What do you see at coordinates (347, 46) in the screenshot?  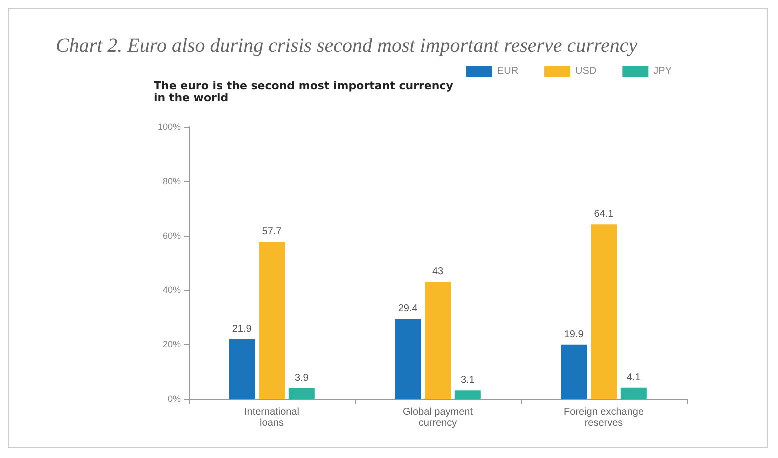 I see `chart-title: Chart 2. Euro also during crisis second most important reserve currency` at bounding box center [347, 46].